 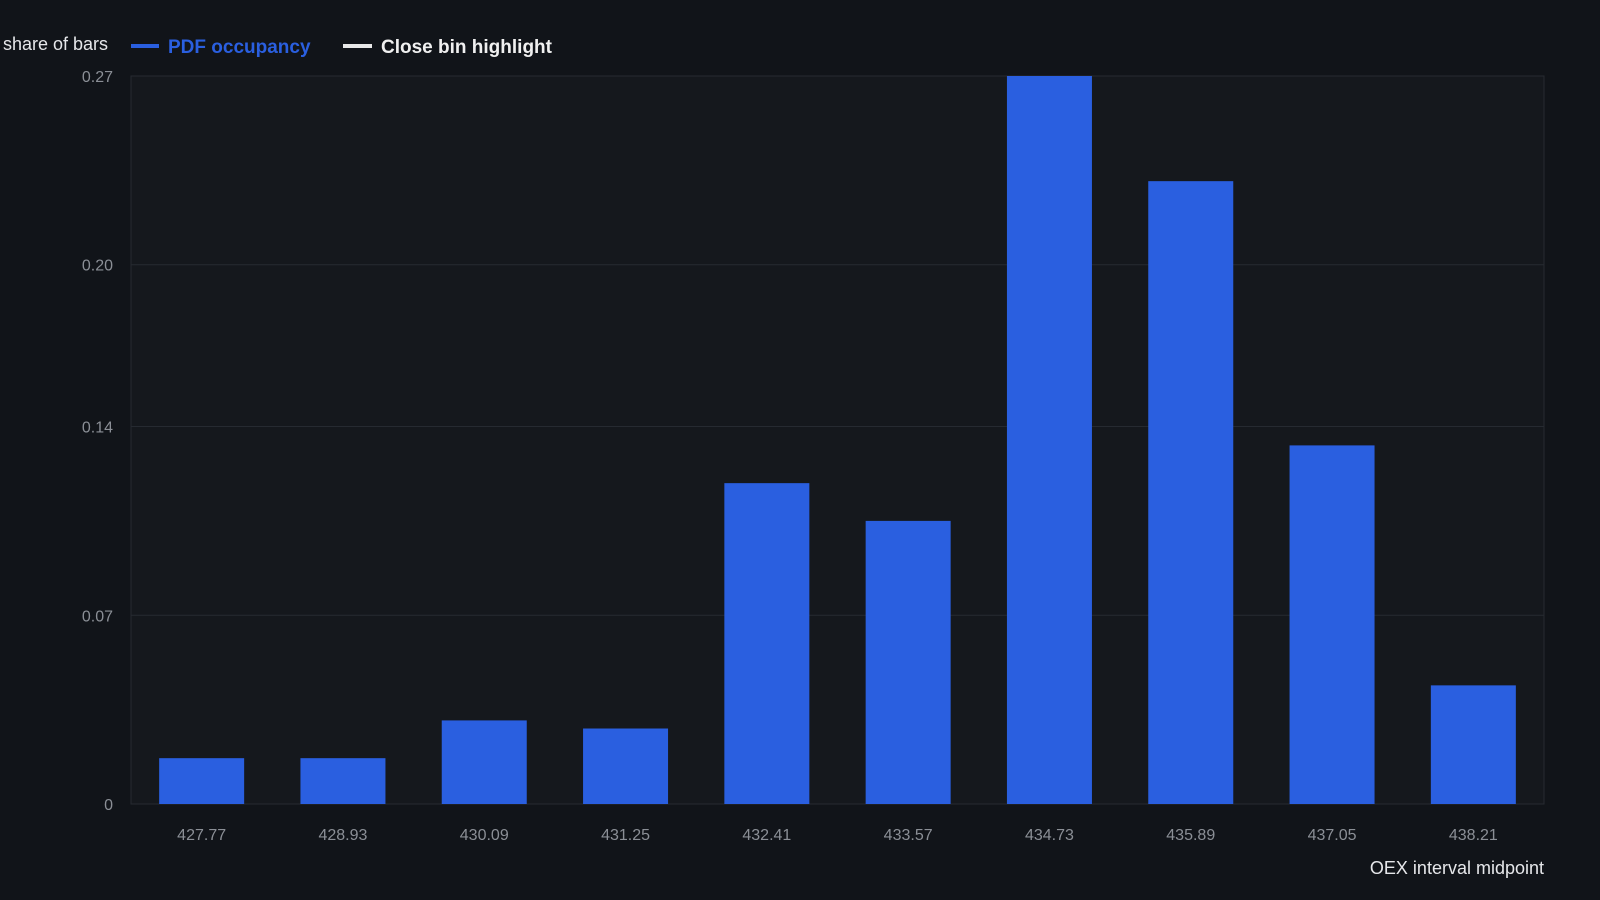 I want to click on y-tick-label: 0.07, so click(x=97, y=616).